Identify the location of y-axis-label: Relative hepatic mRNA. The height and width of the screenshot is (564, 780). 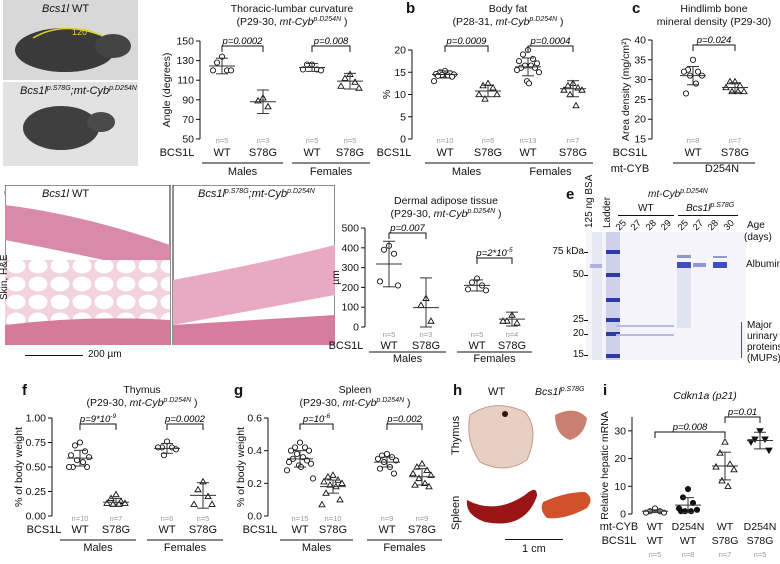
(605, 465).